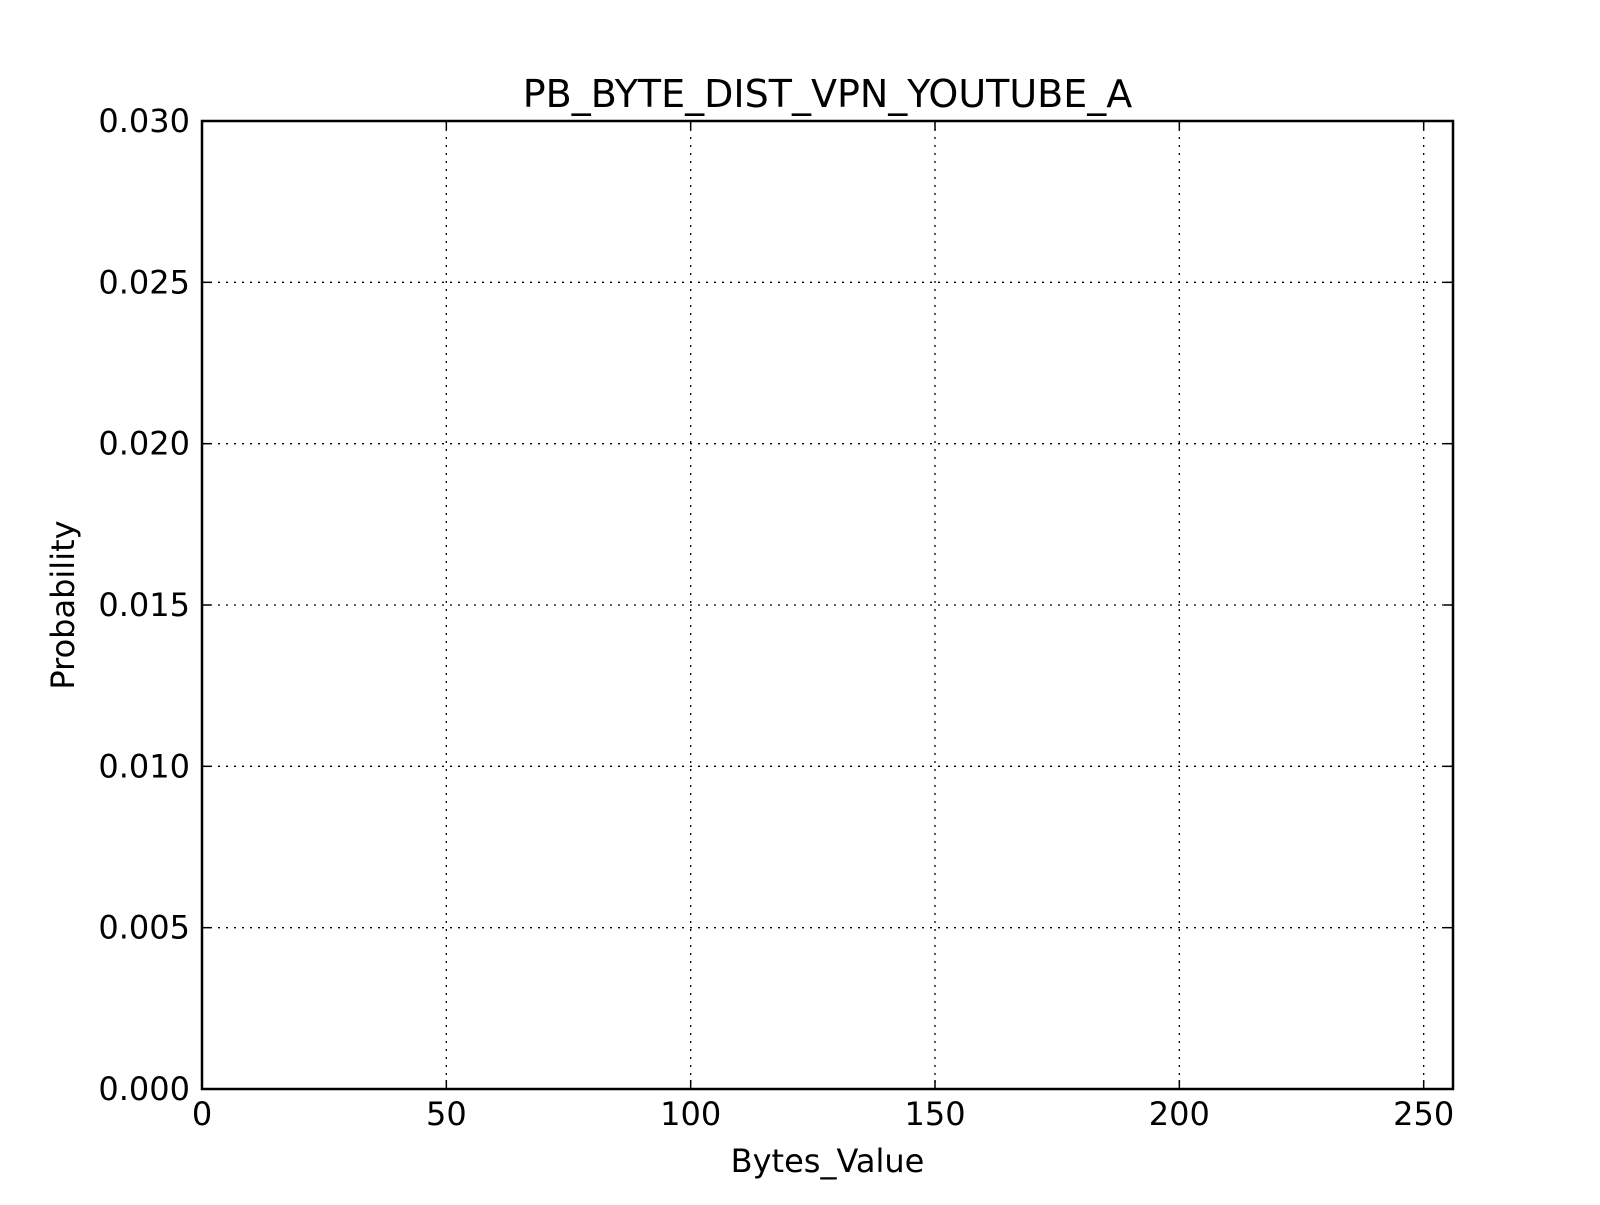 The image size is (1600, 1205). I want to click on y-tick-label: 0.030, so click(144, 121).